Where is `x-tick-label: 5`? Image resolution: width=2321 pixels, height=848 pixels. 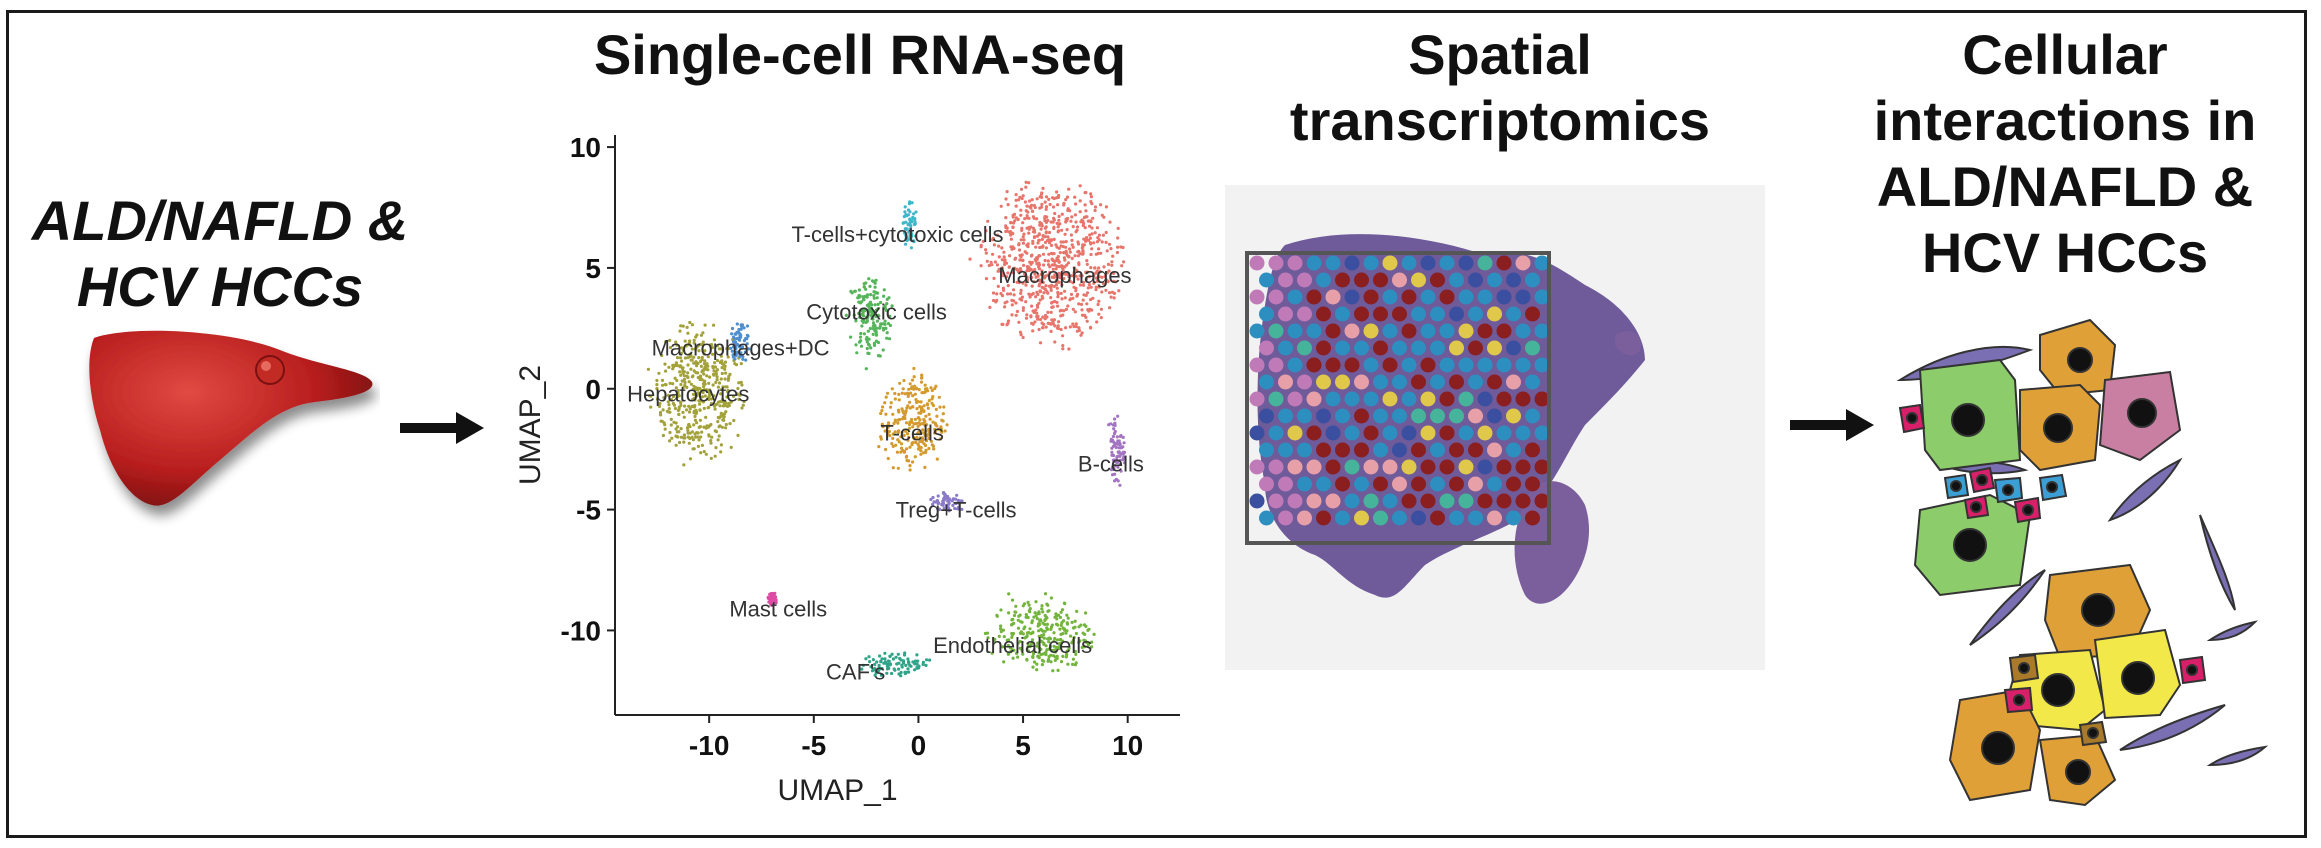
x-tick-label: 5 is located at coordinates (1023, 745).